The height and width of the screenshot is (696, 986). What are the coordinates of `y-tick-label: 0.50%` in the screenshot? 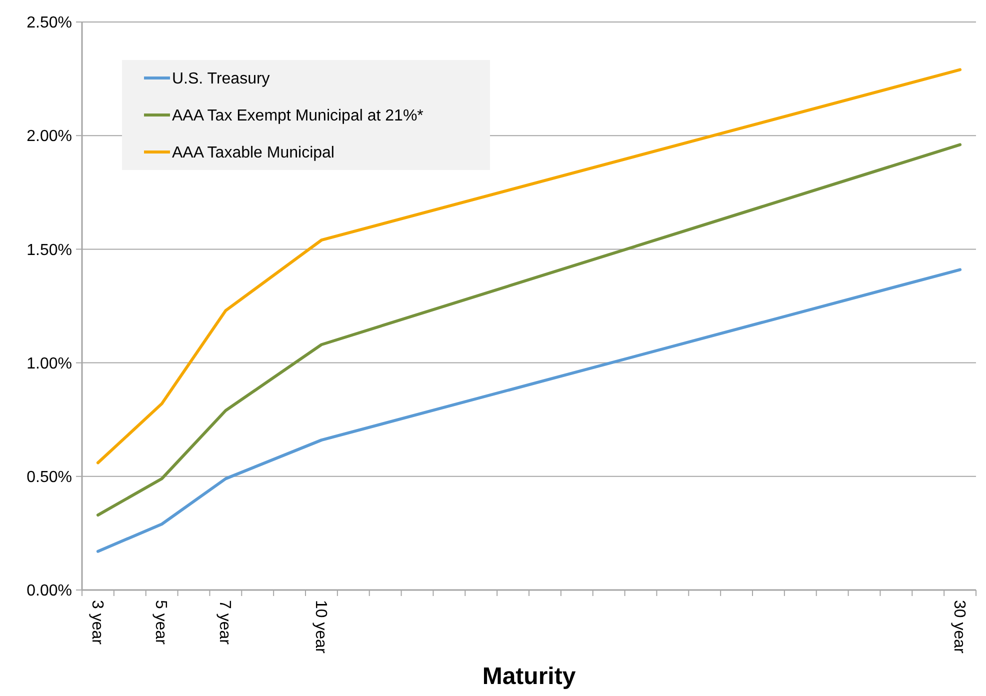 It's located at (49, 477).